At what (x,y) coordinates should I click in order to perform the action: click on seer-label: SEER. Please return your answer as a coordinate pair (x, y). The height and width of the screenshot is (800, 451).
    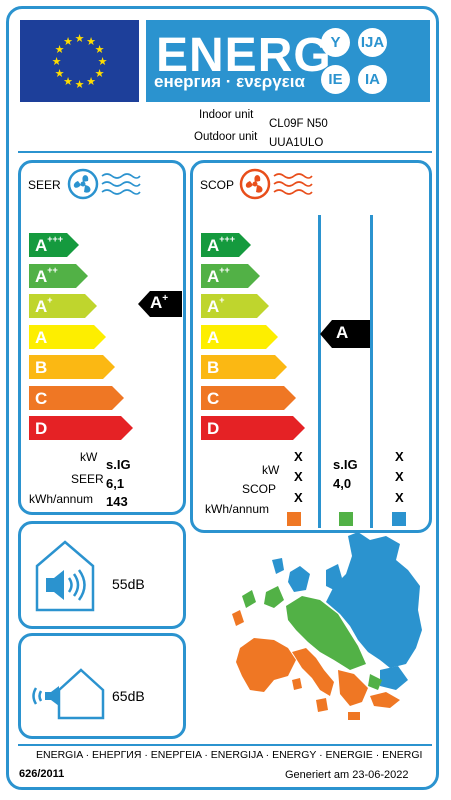
    Looking at the image, I should click on (87, 479).